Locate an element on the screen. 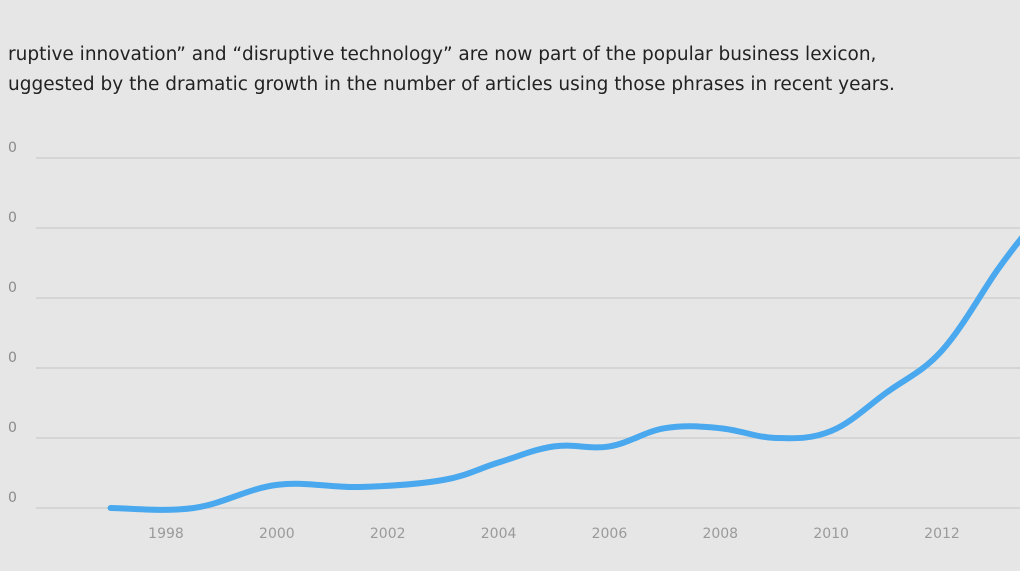  x-tick-label: 2012 is located at coordinates (942, 534).